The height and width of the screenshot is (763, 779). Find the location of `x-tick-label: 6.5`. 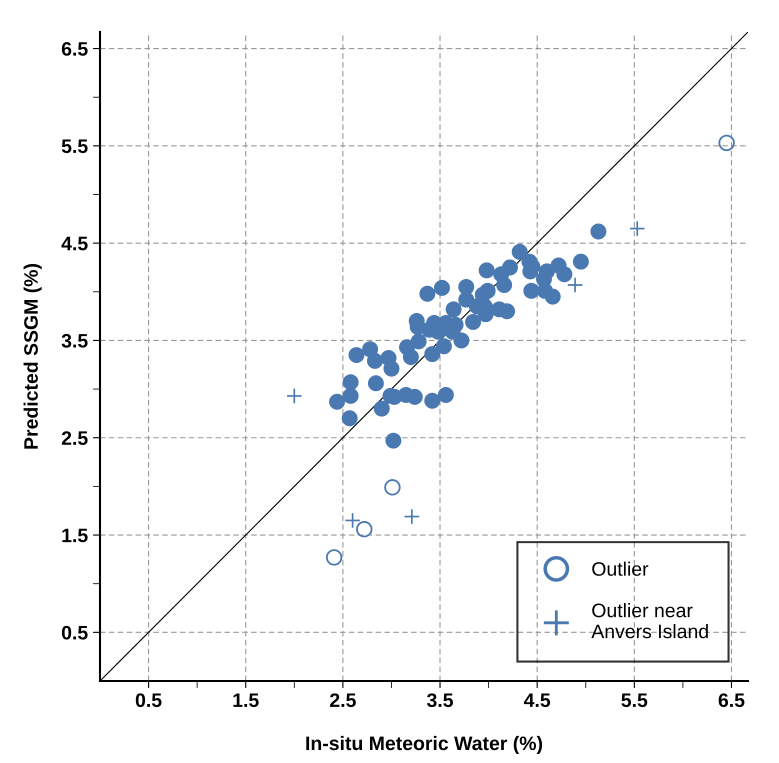

x-tick-label: 6.5 is located at coordinates (731, 700).